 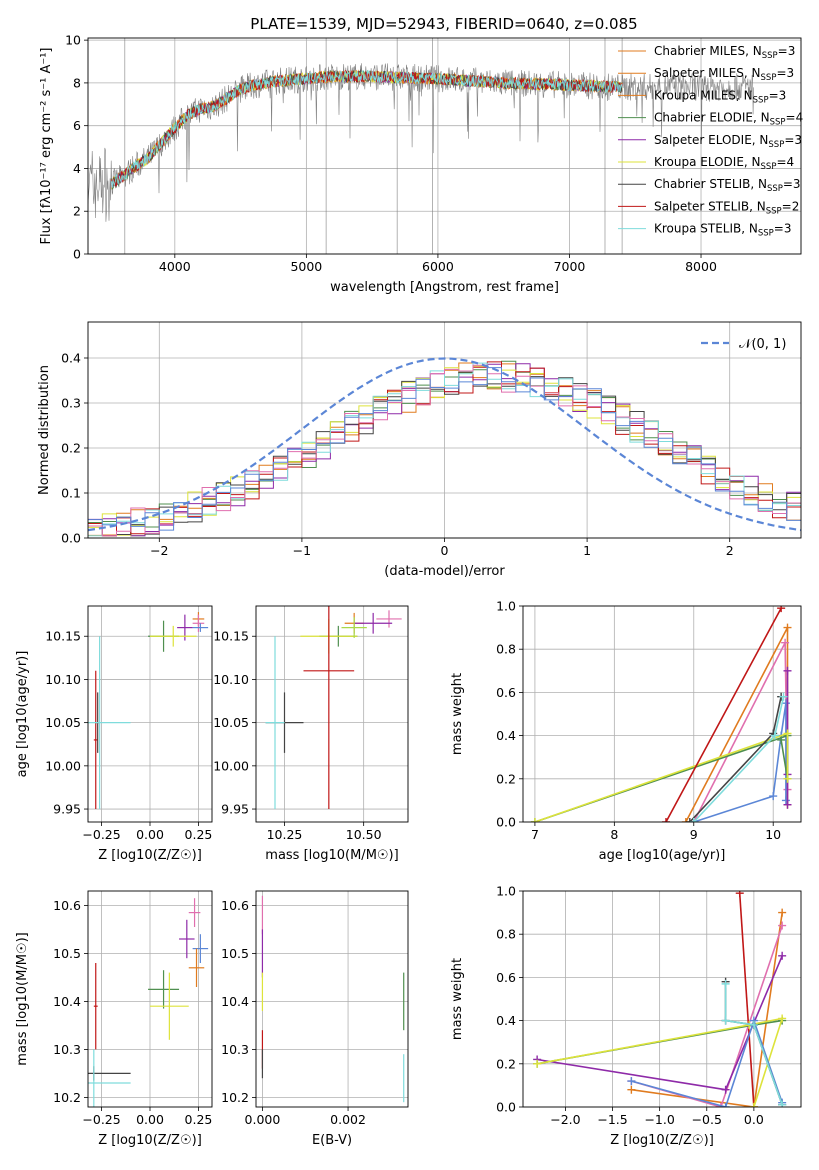 I want to click on x-axis-label: Z [log10(Z/Z☉)], so click(x=150, y=1140).